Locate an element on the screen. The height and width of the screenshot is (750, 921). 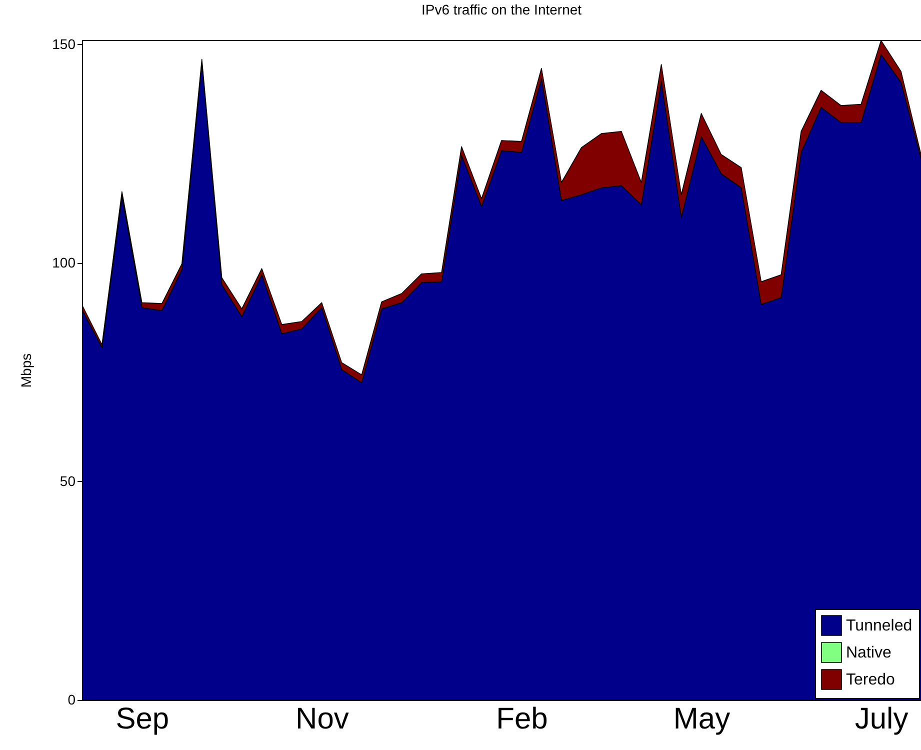
x-tick-label: Feb is located at coordinates (522, 719).